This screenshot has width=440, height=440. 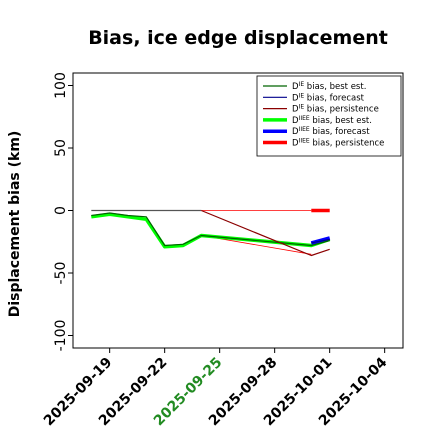 What do you see at coordinates (15, 224) in the screenshot?
I see `y-axis-label: Displacement bias (km)` at bounding box center [15, 224].